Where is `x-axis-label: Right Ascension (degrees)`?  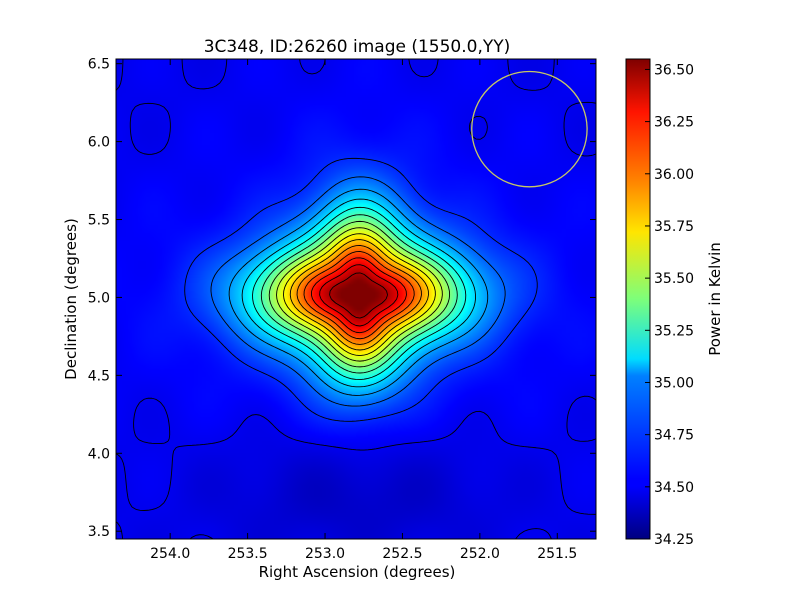
x-axis-label: Right Ascension (degrees) is located at coordinates (357, 572).